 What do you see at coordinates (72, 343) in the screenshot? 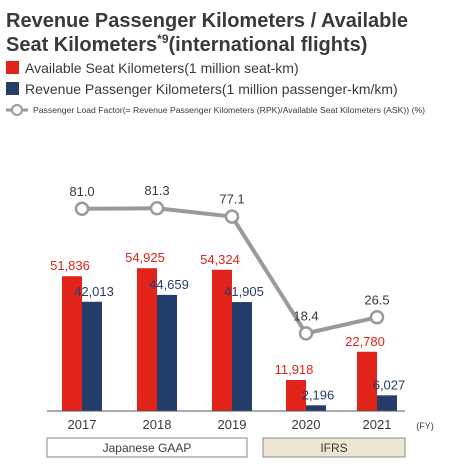
I see `bar-ask-2017` at bounding box center [72, 343].